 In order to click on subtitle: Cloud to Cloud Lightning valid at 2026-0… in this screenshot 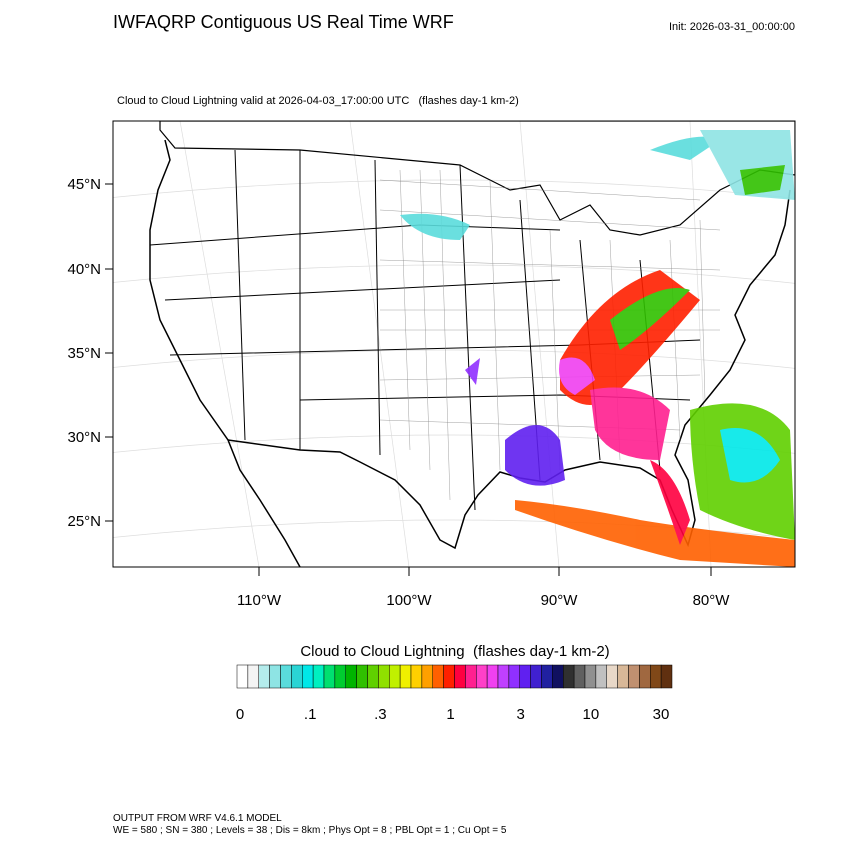, I will do `click(318, 101)`.